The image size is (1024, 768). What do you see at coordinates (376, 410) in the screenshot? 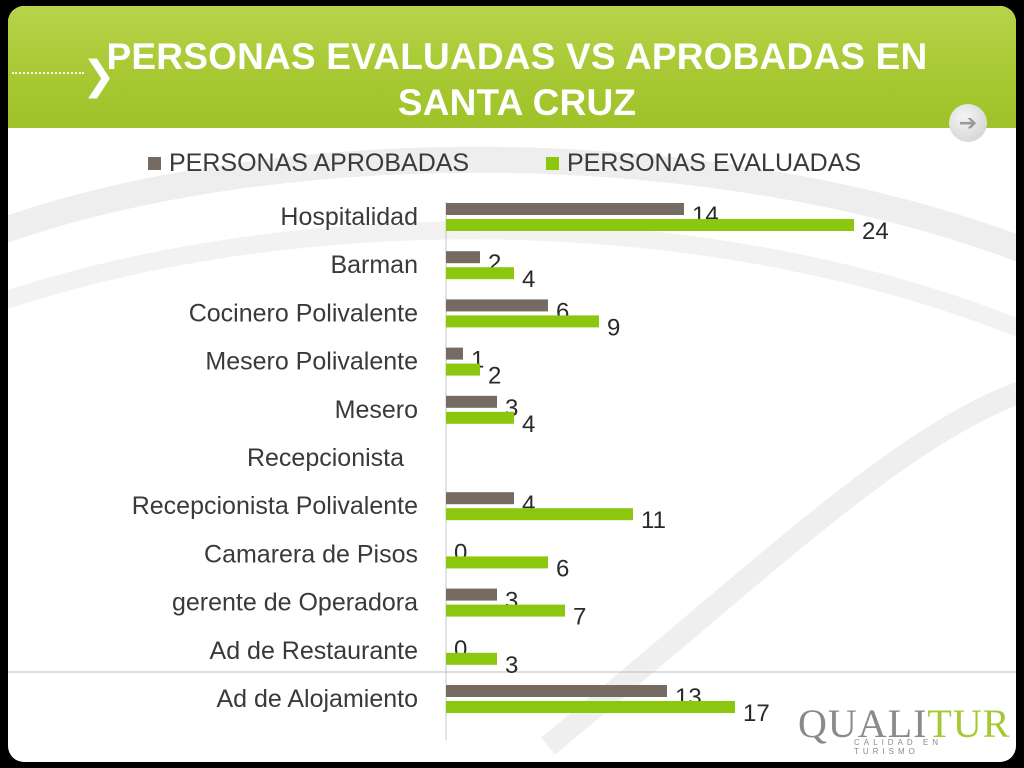
I see `category-label: Mesero` at bounding box center [376, 410].